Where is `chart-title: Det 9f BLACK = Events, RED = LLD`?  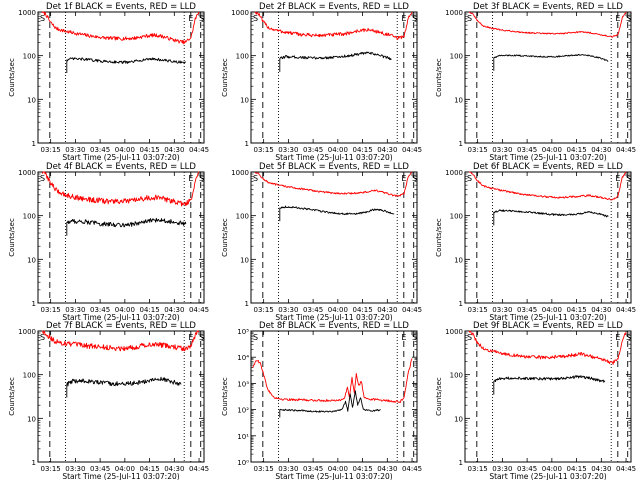
chart-title: Det 9f BLACK = Events, RED = LLD is located at coordinates (548, 326).